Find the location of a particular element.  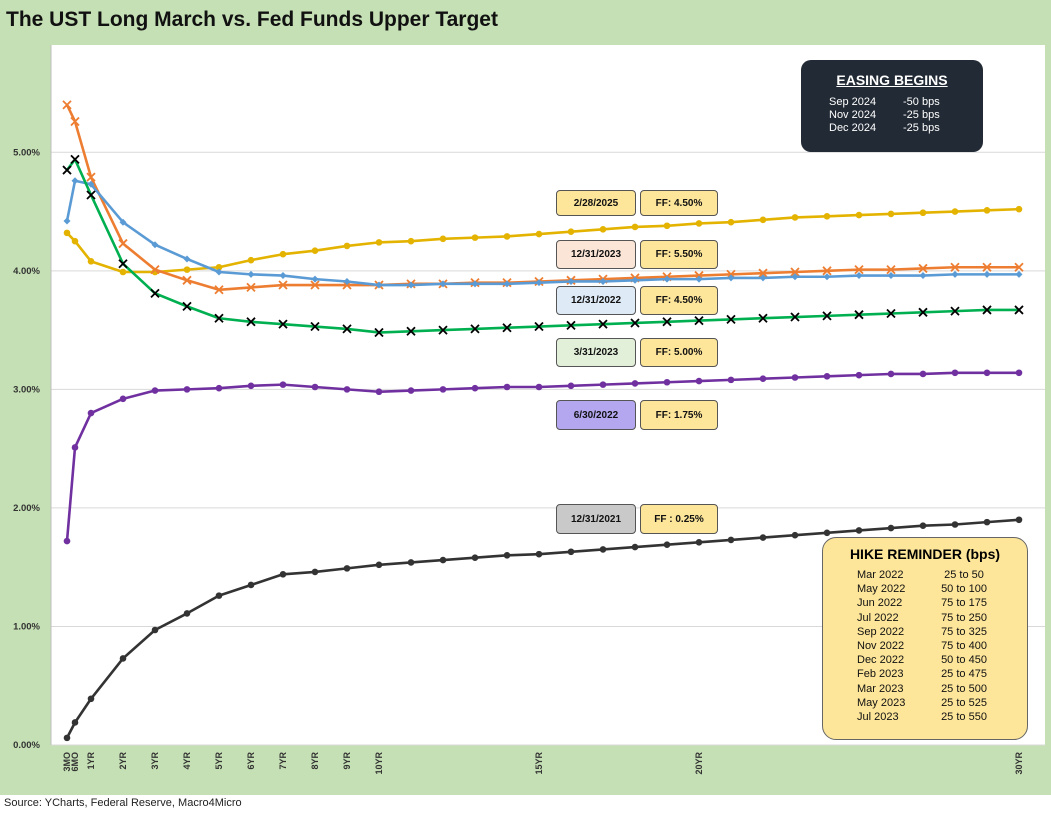

label-date-2025: 2/28/2025 is located at coordinates (596, 203).